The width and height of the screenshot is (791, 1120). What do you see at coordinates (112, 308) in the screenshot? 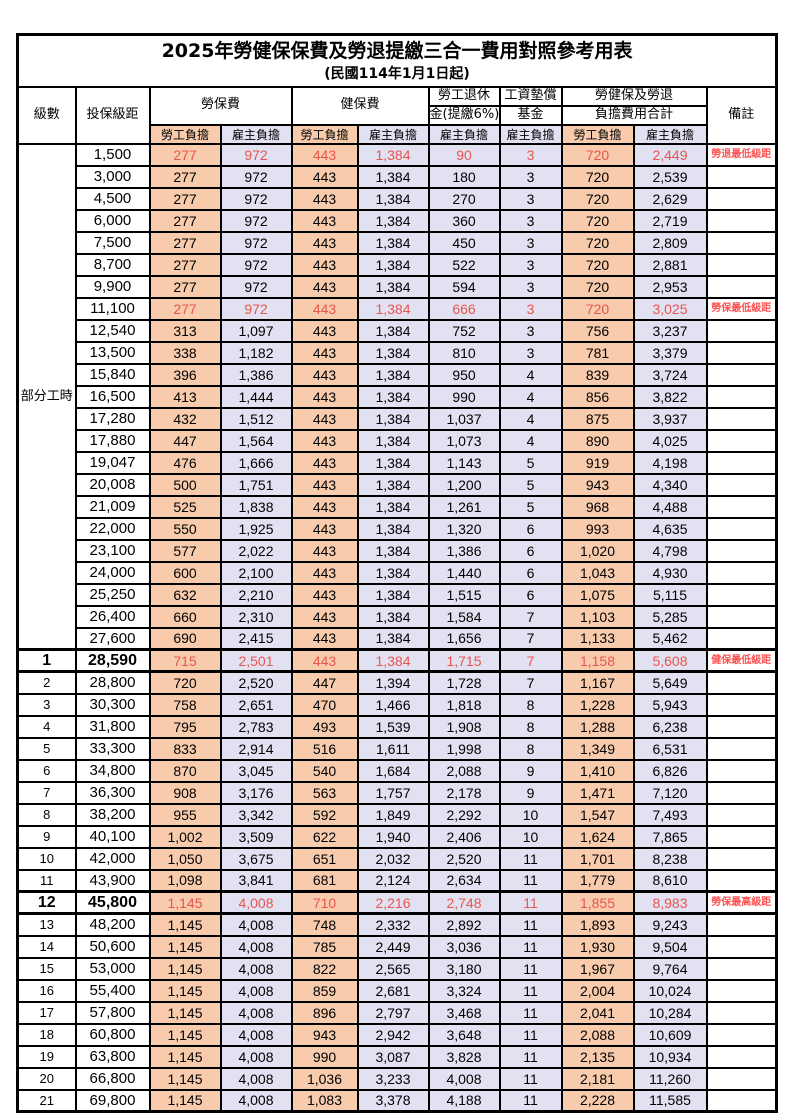
I see `cell-bracket: 11,100` at bounding box center [112, 308].